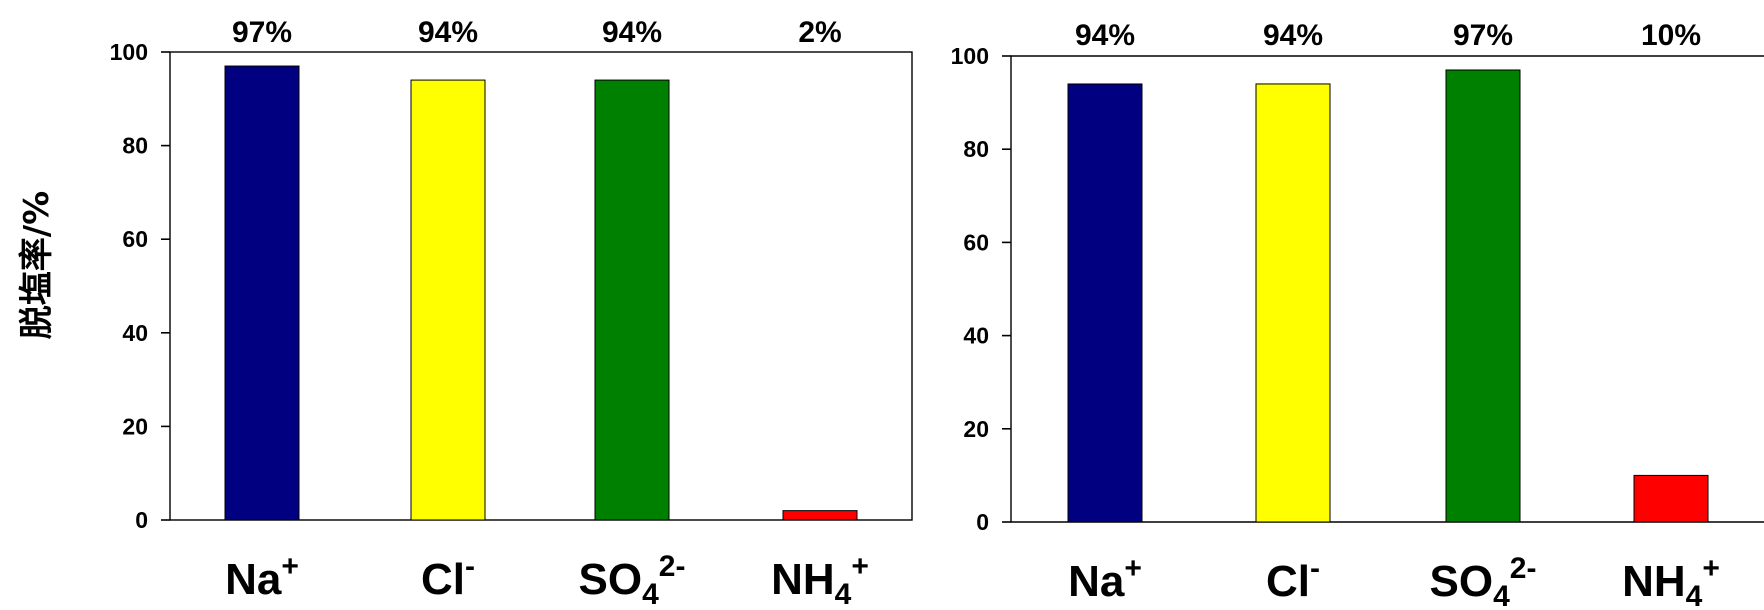  I want to click on y-axis-label: 脱塩率/%, so click(37, 265).